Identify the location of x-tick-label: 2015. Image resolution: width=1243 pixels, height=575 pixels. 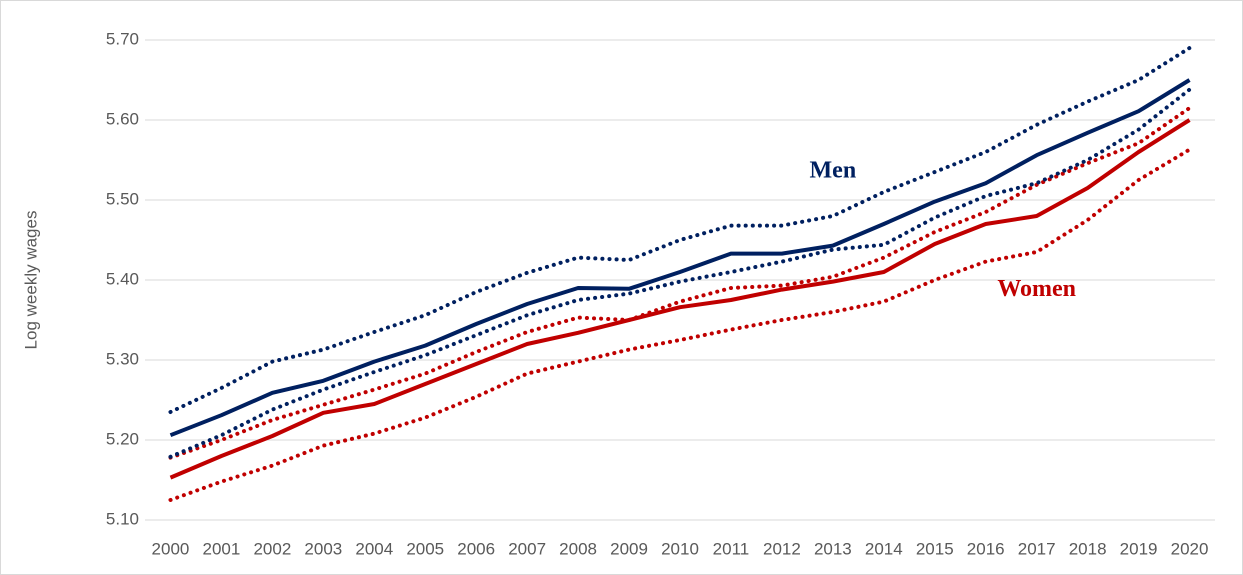
(935, 548).